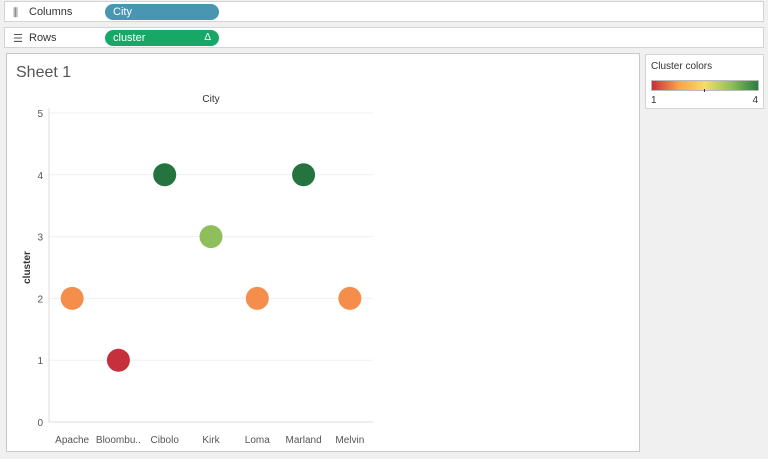  Describe the element at coordinates (44, 72) in the screenshot. I see `sheet-title: Sheet 1` at that location.